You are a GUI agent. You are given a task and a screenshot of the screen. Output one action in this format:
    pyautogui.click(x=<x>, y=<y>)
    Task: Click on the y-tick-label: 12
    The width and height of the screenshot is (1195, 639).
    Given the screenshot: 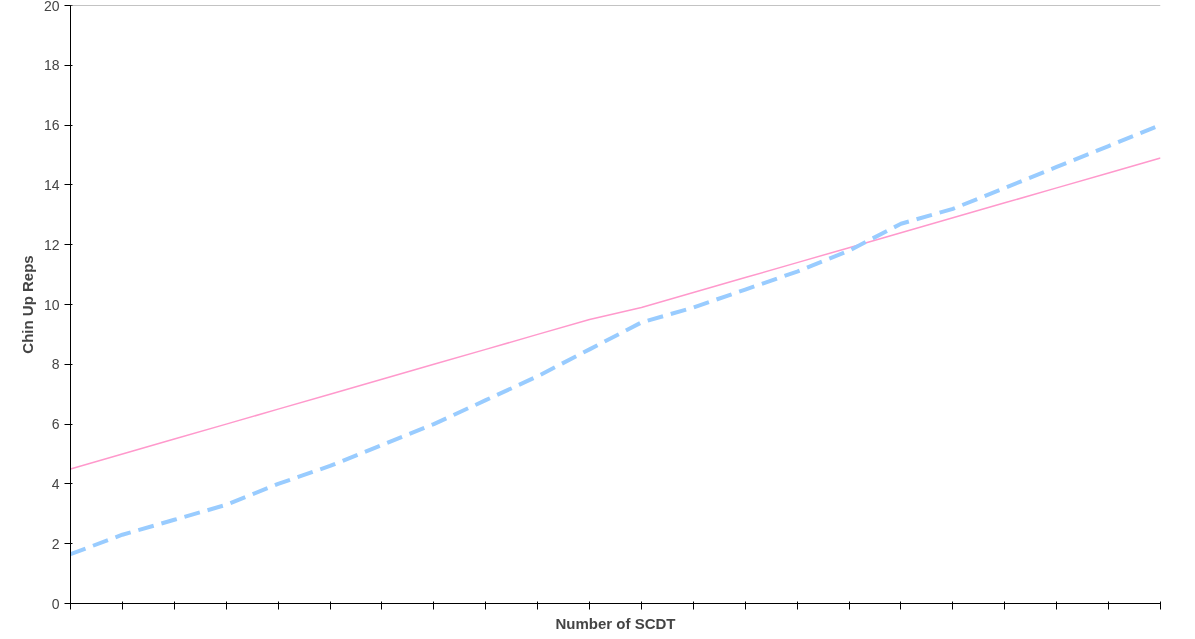 What is the action you would take?
    pyautogui.click(x=51, y=244)
    